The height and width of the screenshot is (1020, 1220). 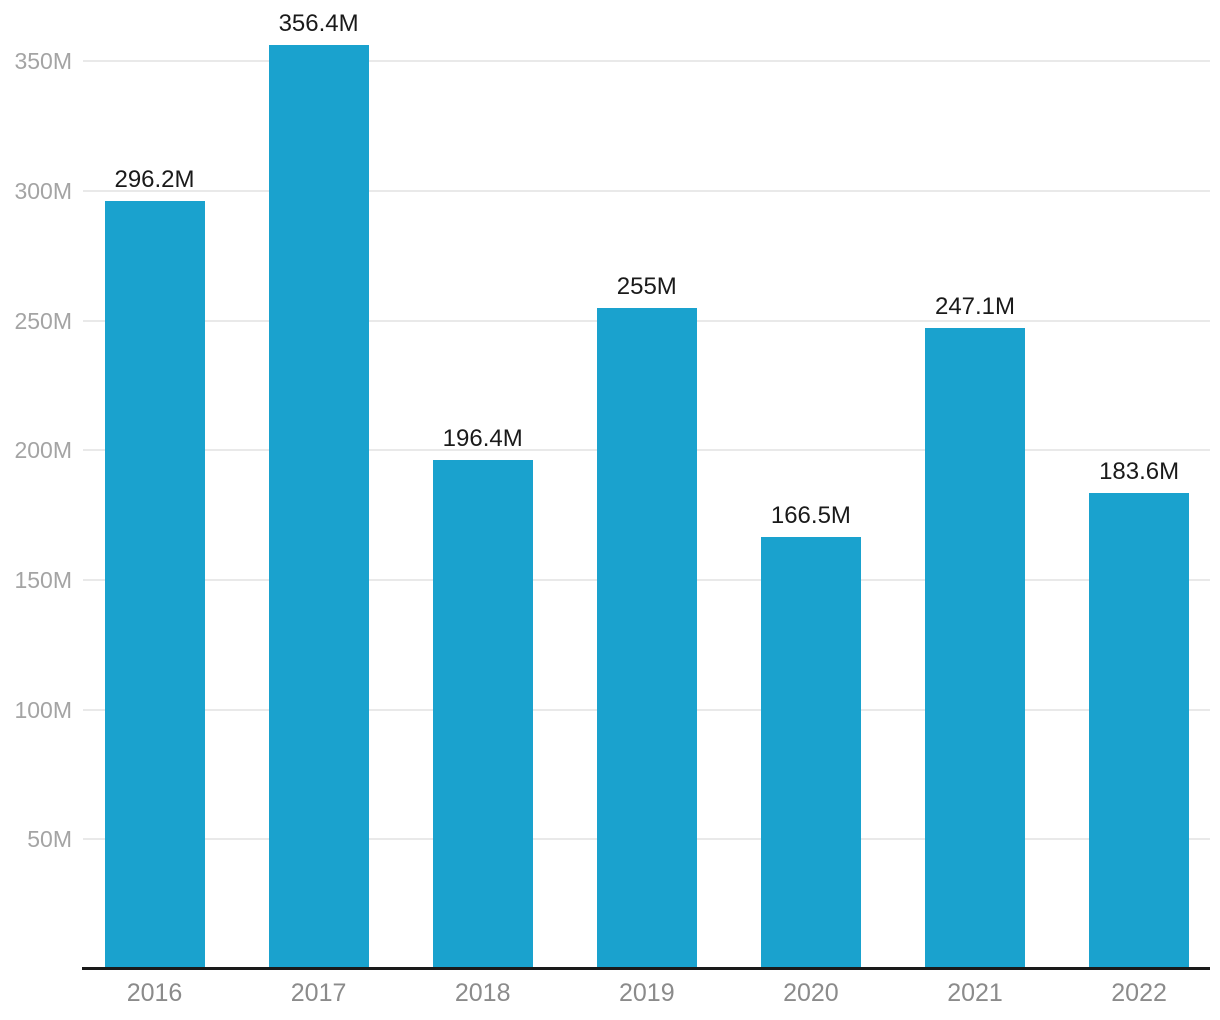 What do you see at coordinates (646, 286) in the screenshot?
I see `bar-value-label-2019: 255M` at bounding box center [646, 286].